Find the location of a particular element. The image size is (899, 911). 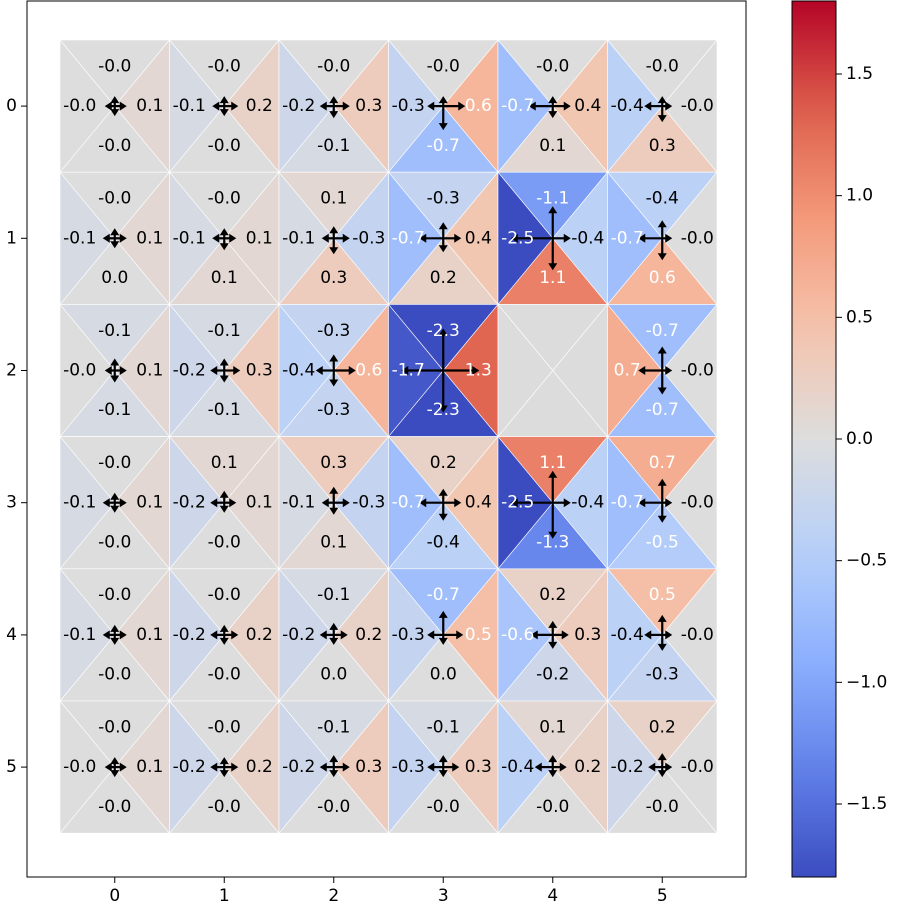

cell-2-3-top-arrow is located at coordinates (443, 349).